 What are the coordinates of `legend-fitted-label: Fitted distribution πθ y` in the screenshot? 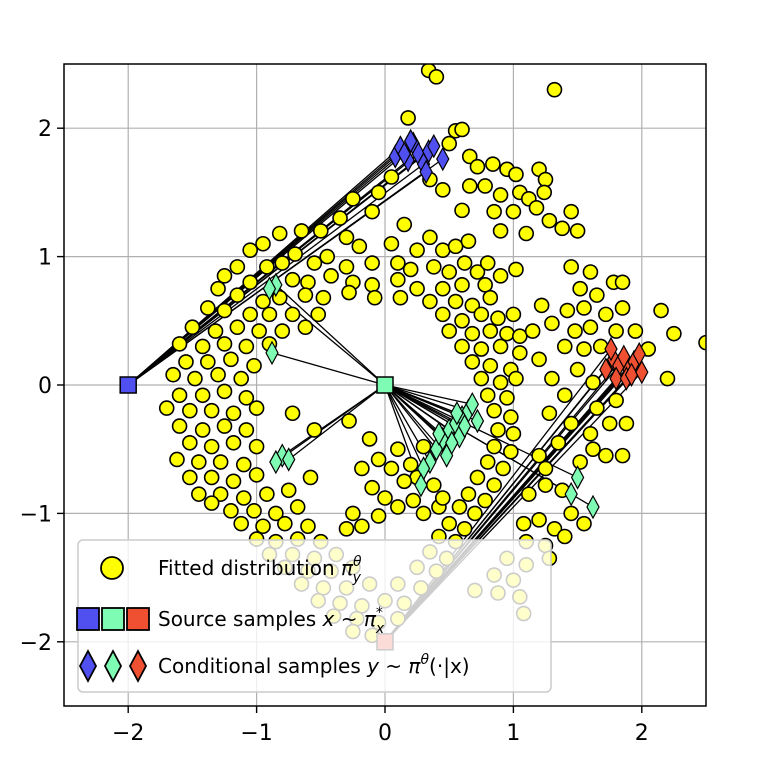 It's located at (260, 570).